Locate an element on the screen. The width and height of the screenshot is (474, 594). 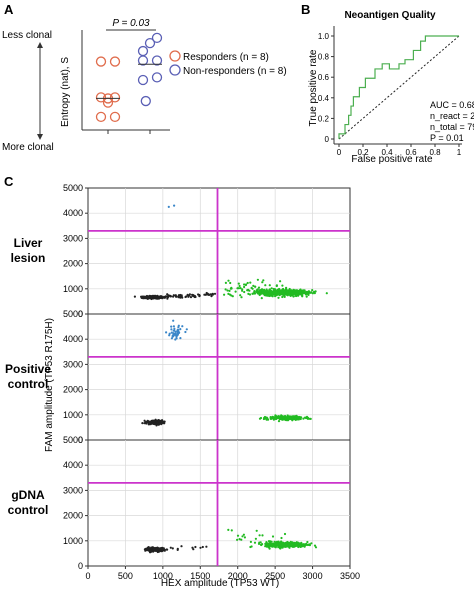
arrow-up-head is located at coordinates (40, 45).